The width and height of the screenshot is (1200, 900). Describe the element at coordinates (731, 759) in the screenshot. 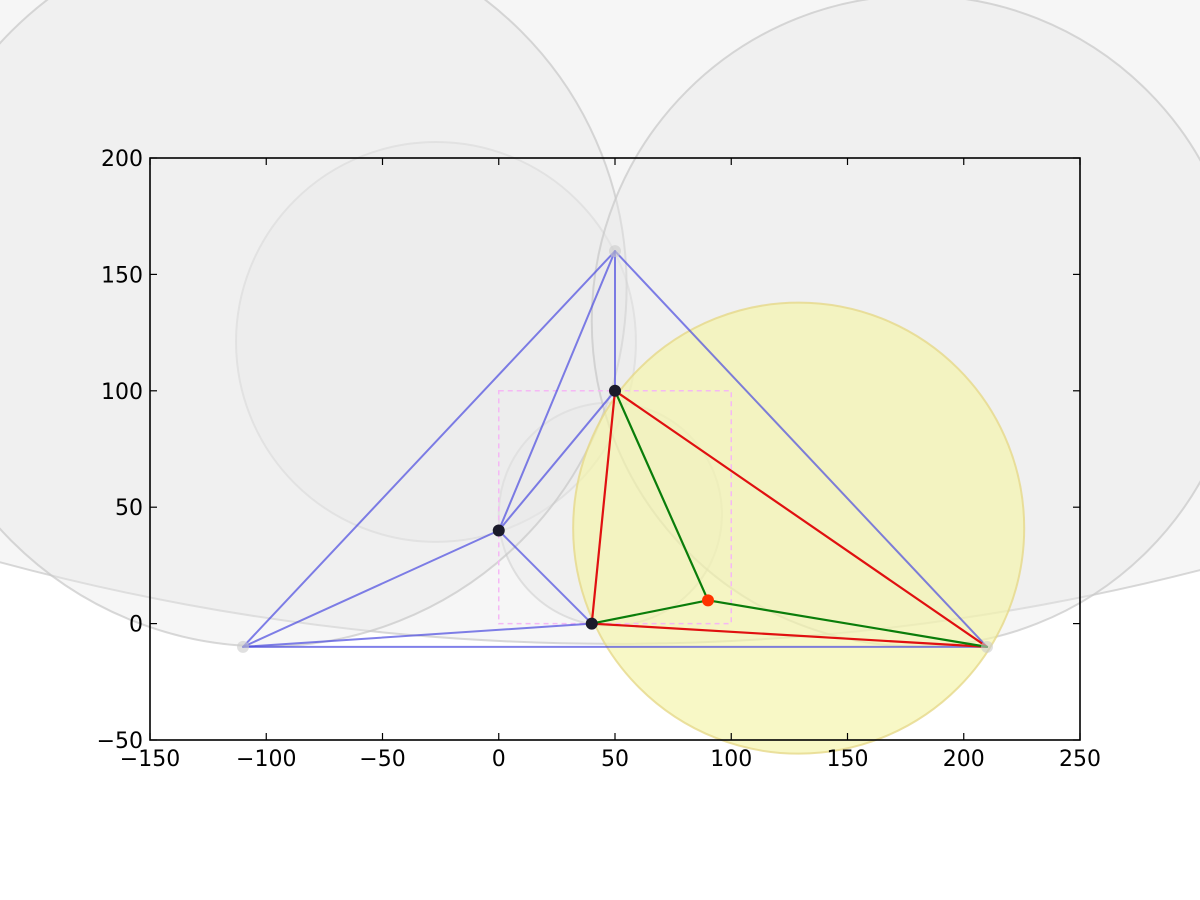

I see `x-tick-label: 100` at that location.